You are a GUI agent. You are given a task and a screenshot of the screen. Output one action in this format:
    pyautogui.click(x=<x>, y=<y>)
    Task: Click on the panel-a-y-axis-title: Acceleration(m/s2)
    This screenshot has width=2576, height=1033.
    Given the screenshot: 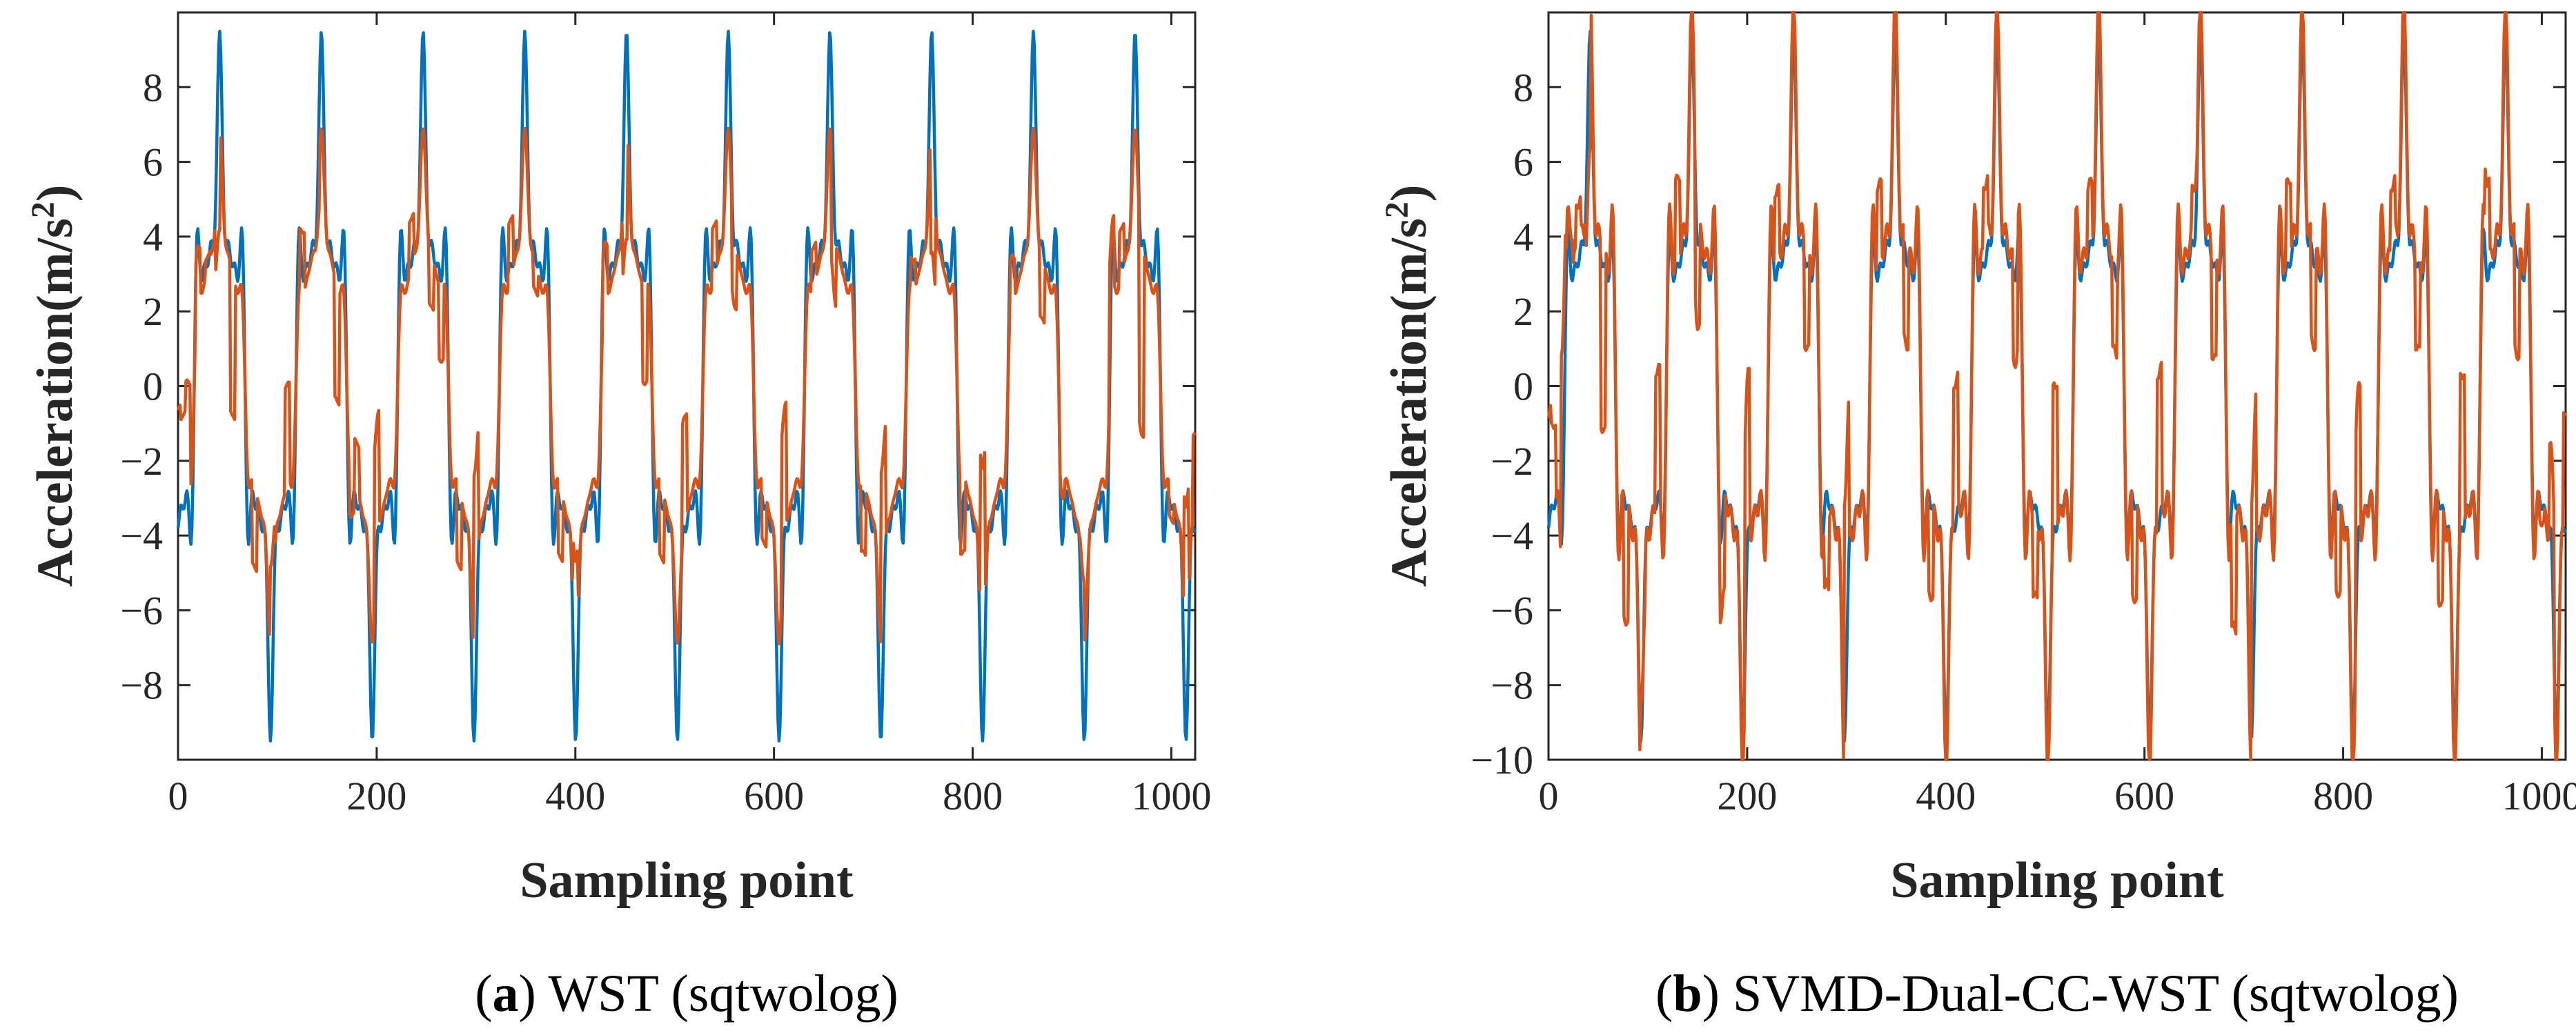 What is the action you would take?
    pyautogui.click(x=54, y=386)
    